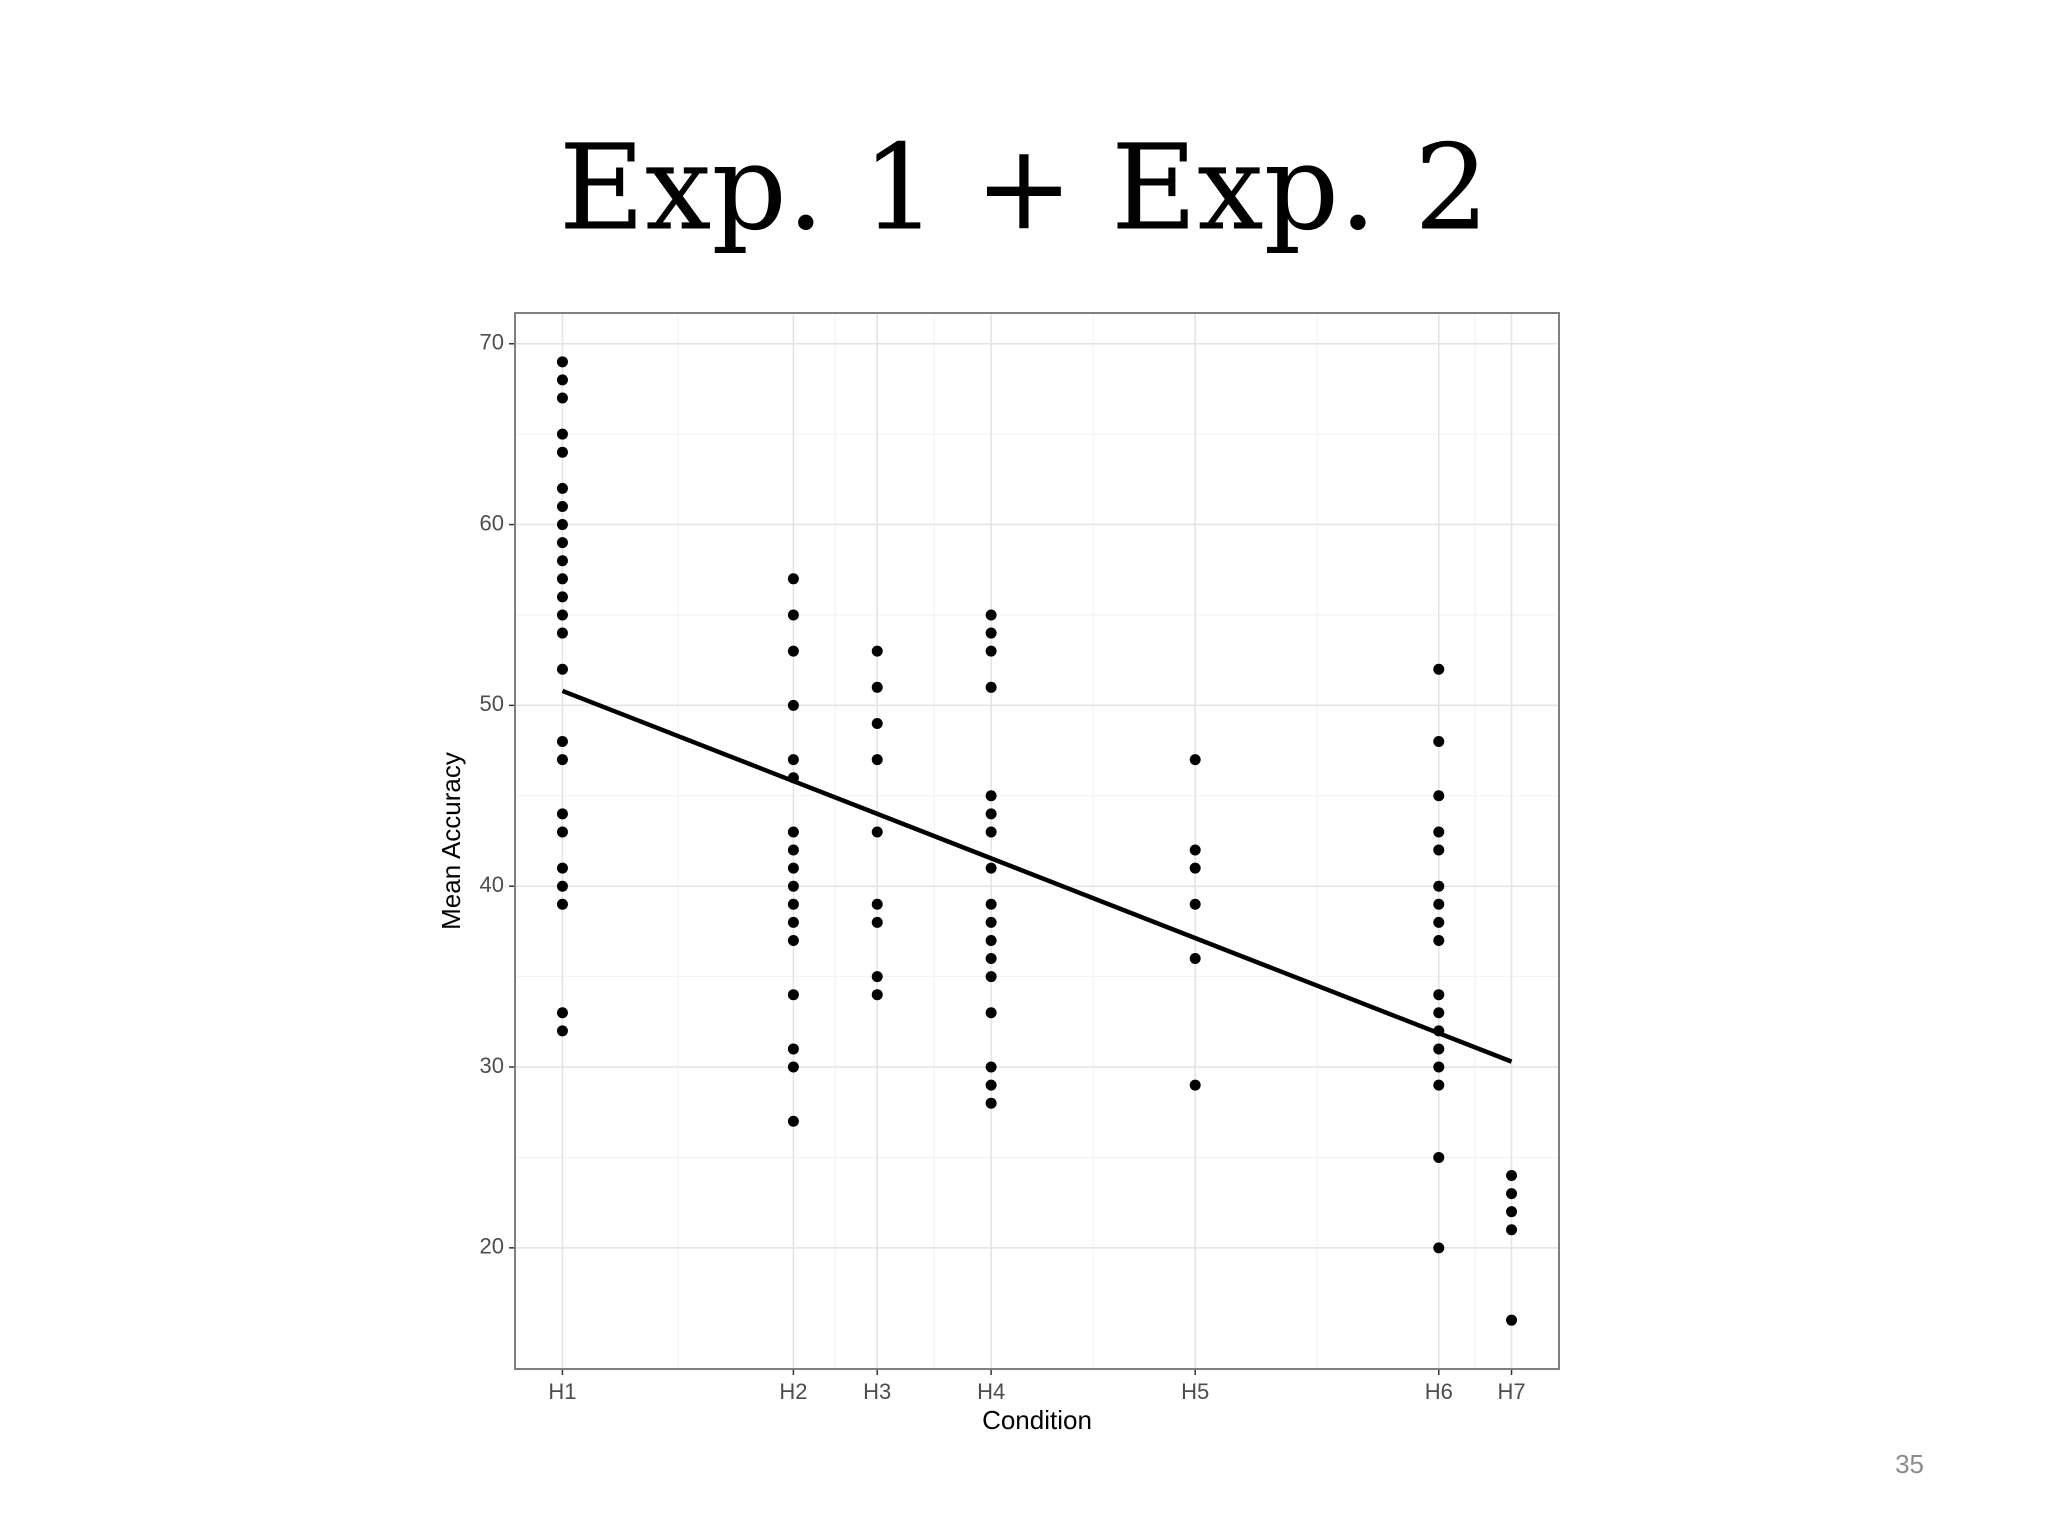 Image resolution: width=2048 pixels, height=1536 pixels. Describe the element at coordinates (562, 1391) in the screenshot. I see `x-tick-label: H1` at that location.